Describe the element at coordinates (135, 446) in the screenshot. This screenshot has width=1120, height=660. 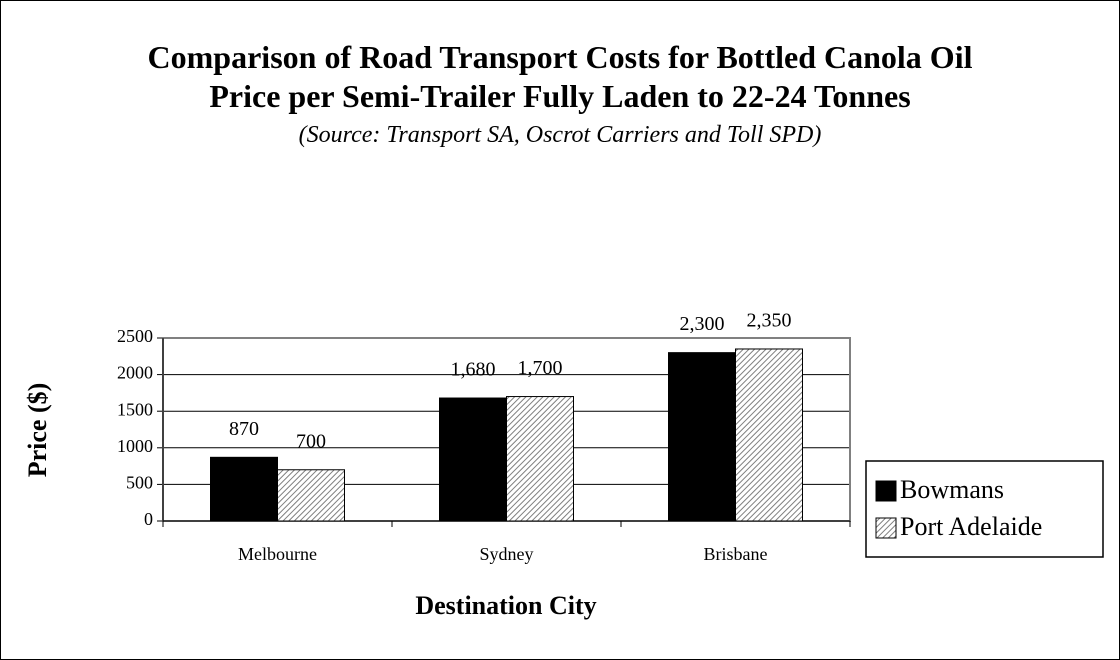
I see `y-tick-label: 1000` at that location.